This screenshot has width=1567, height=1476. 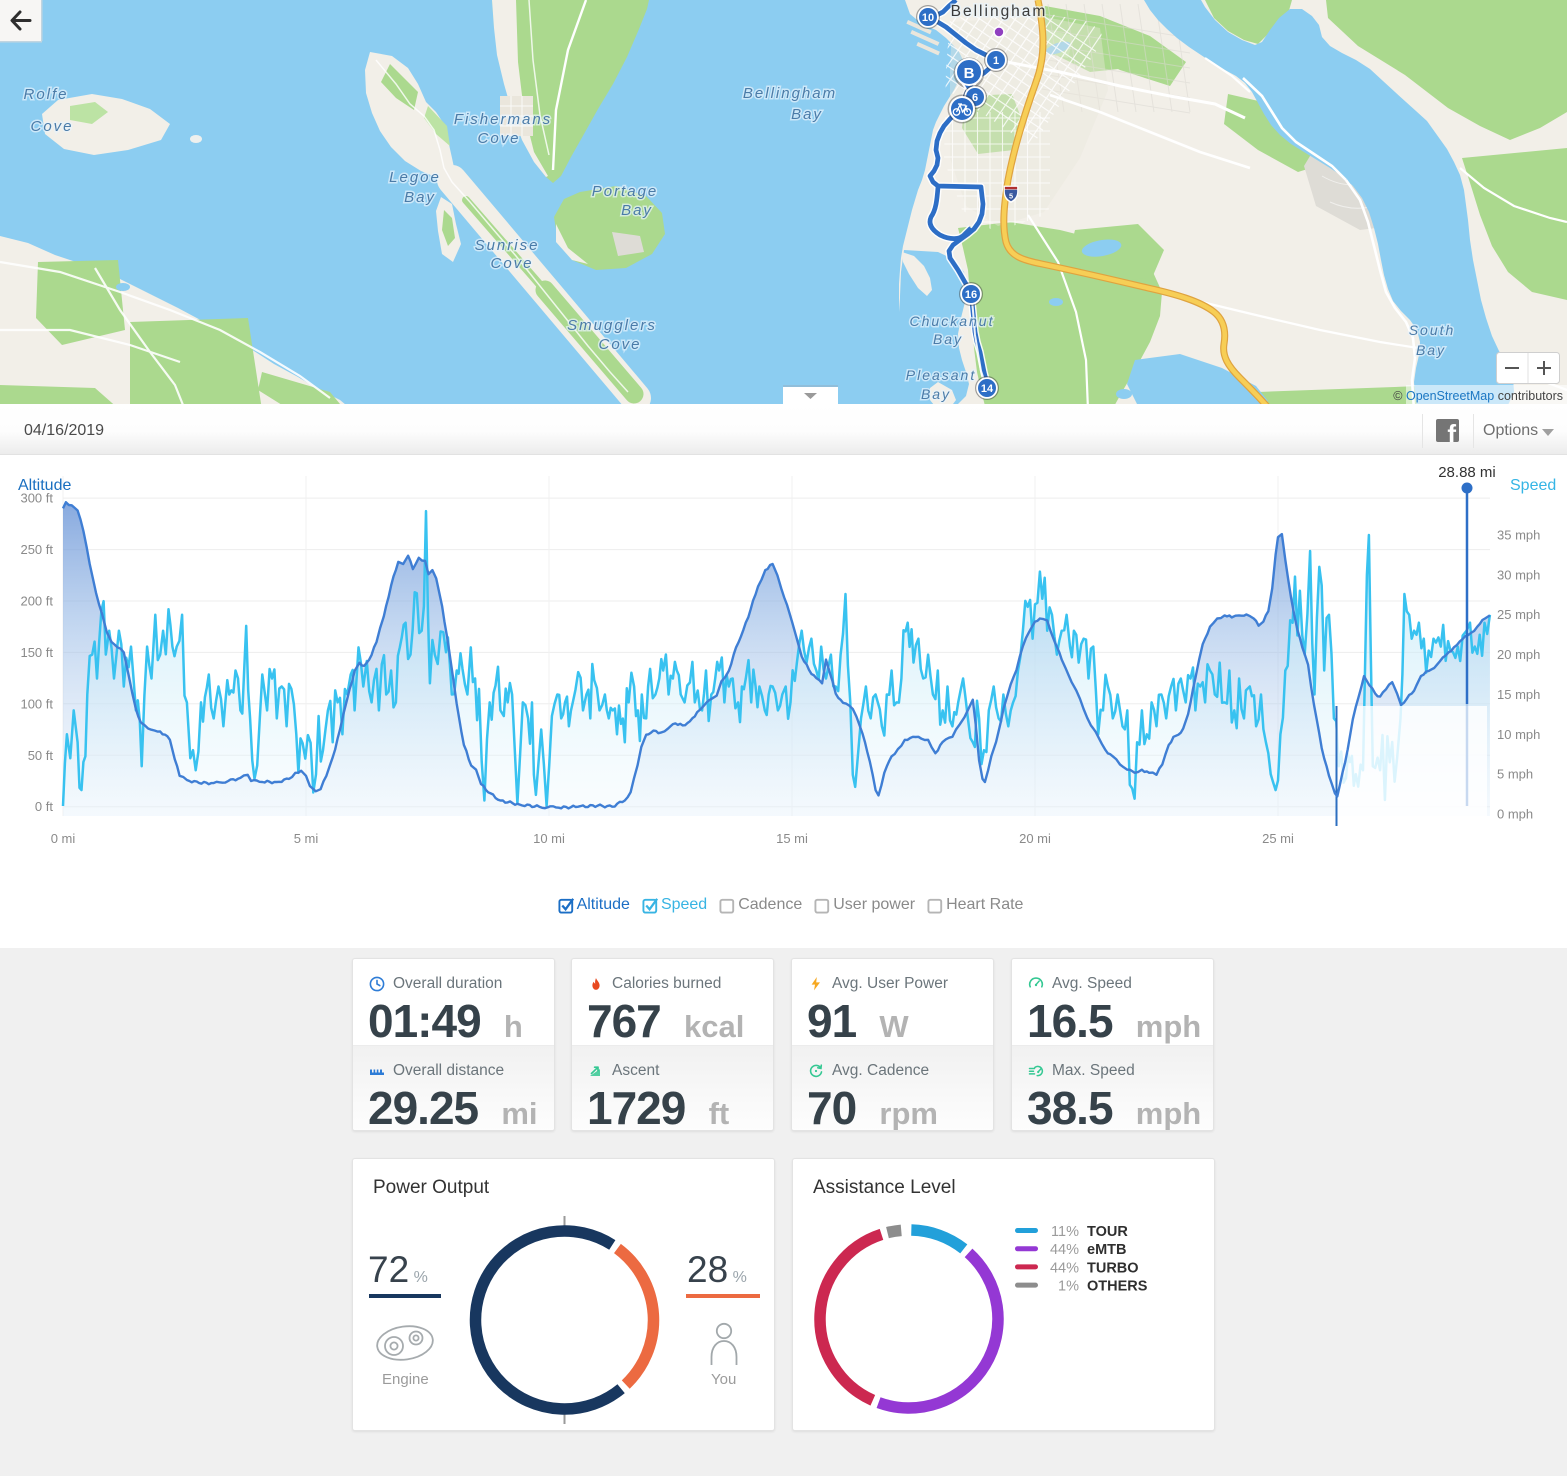 What do you see at coordinates (1518, 694) in the screenshot?
I see `svg-text: 15 mph` at bounding box center [1518, 694].